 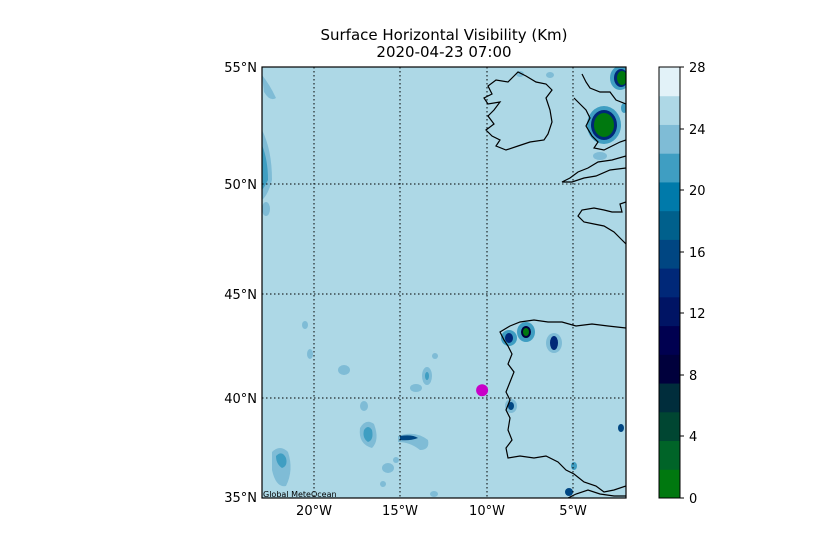 What do you see at coordinates (697, 130) in the screenshot?
I see `colorbar-tick-label: 24` at bounding box center [697, 130].